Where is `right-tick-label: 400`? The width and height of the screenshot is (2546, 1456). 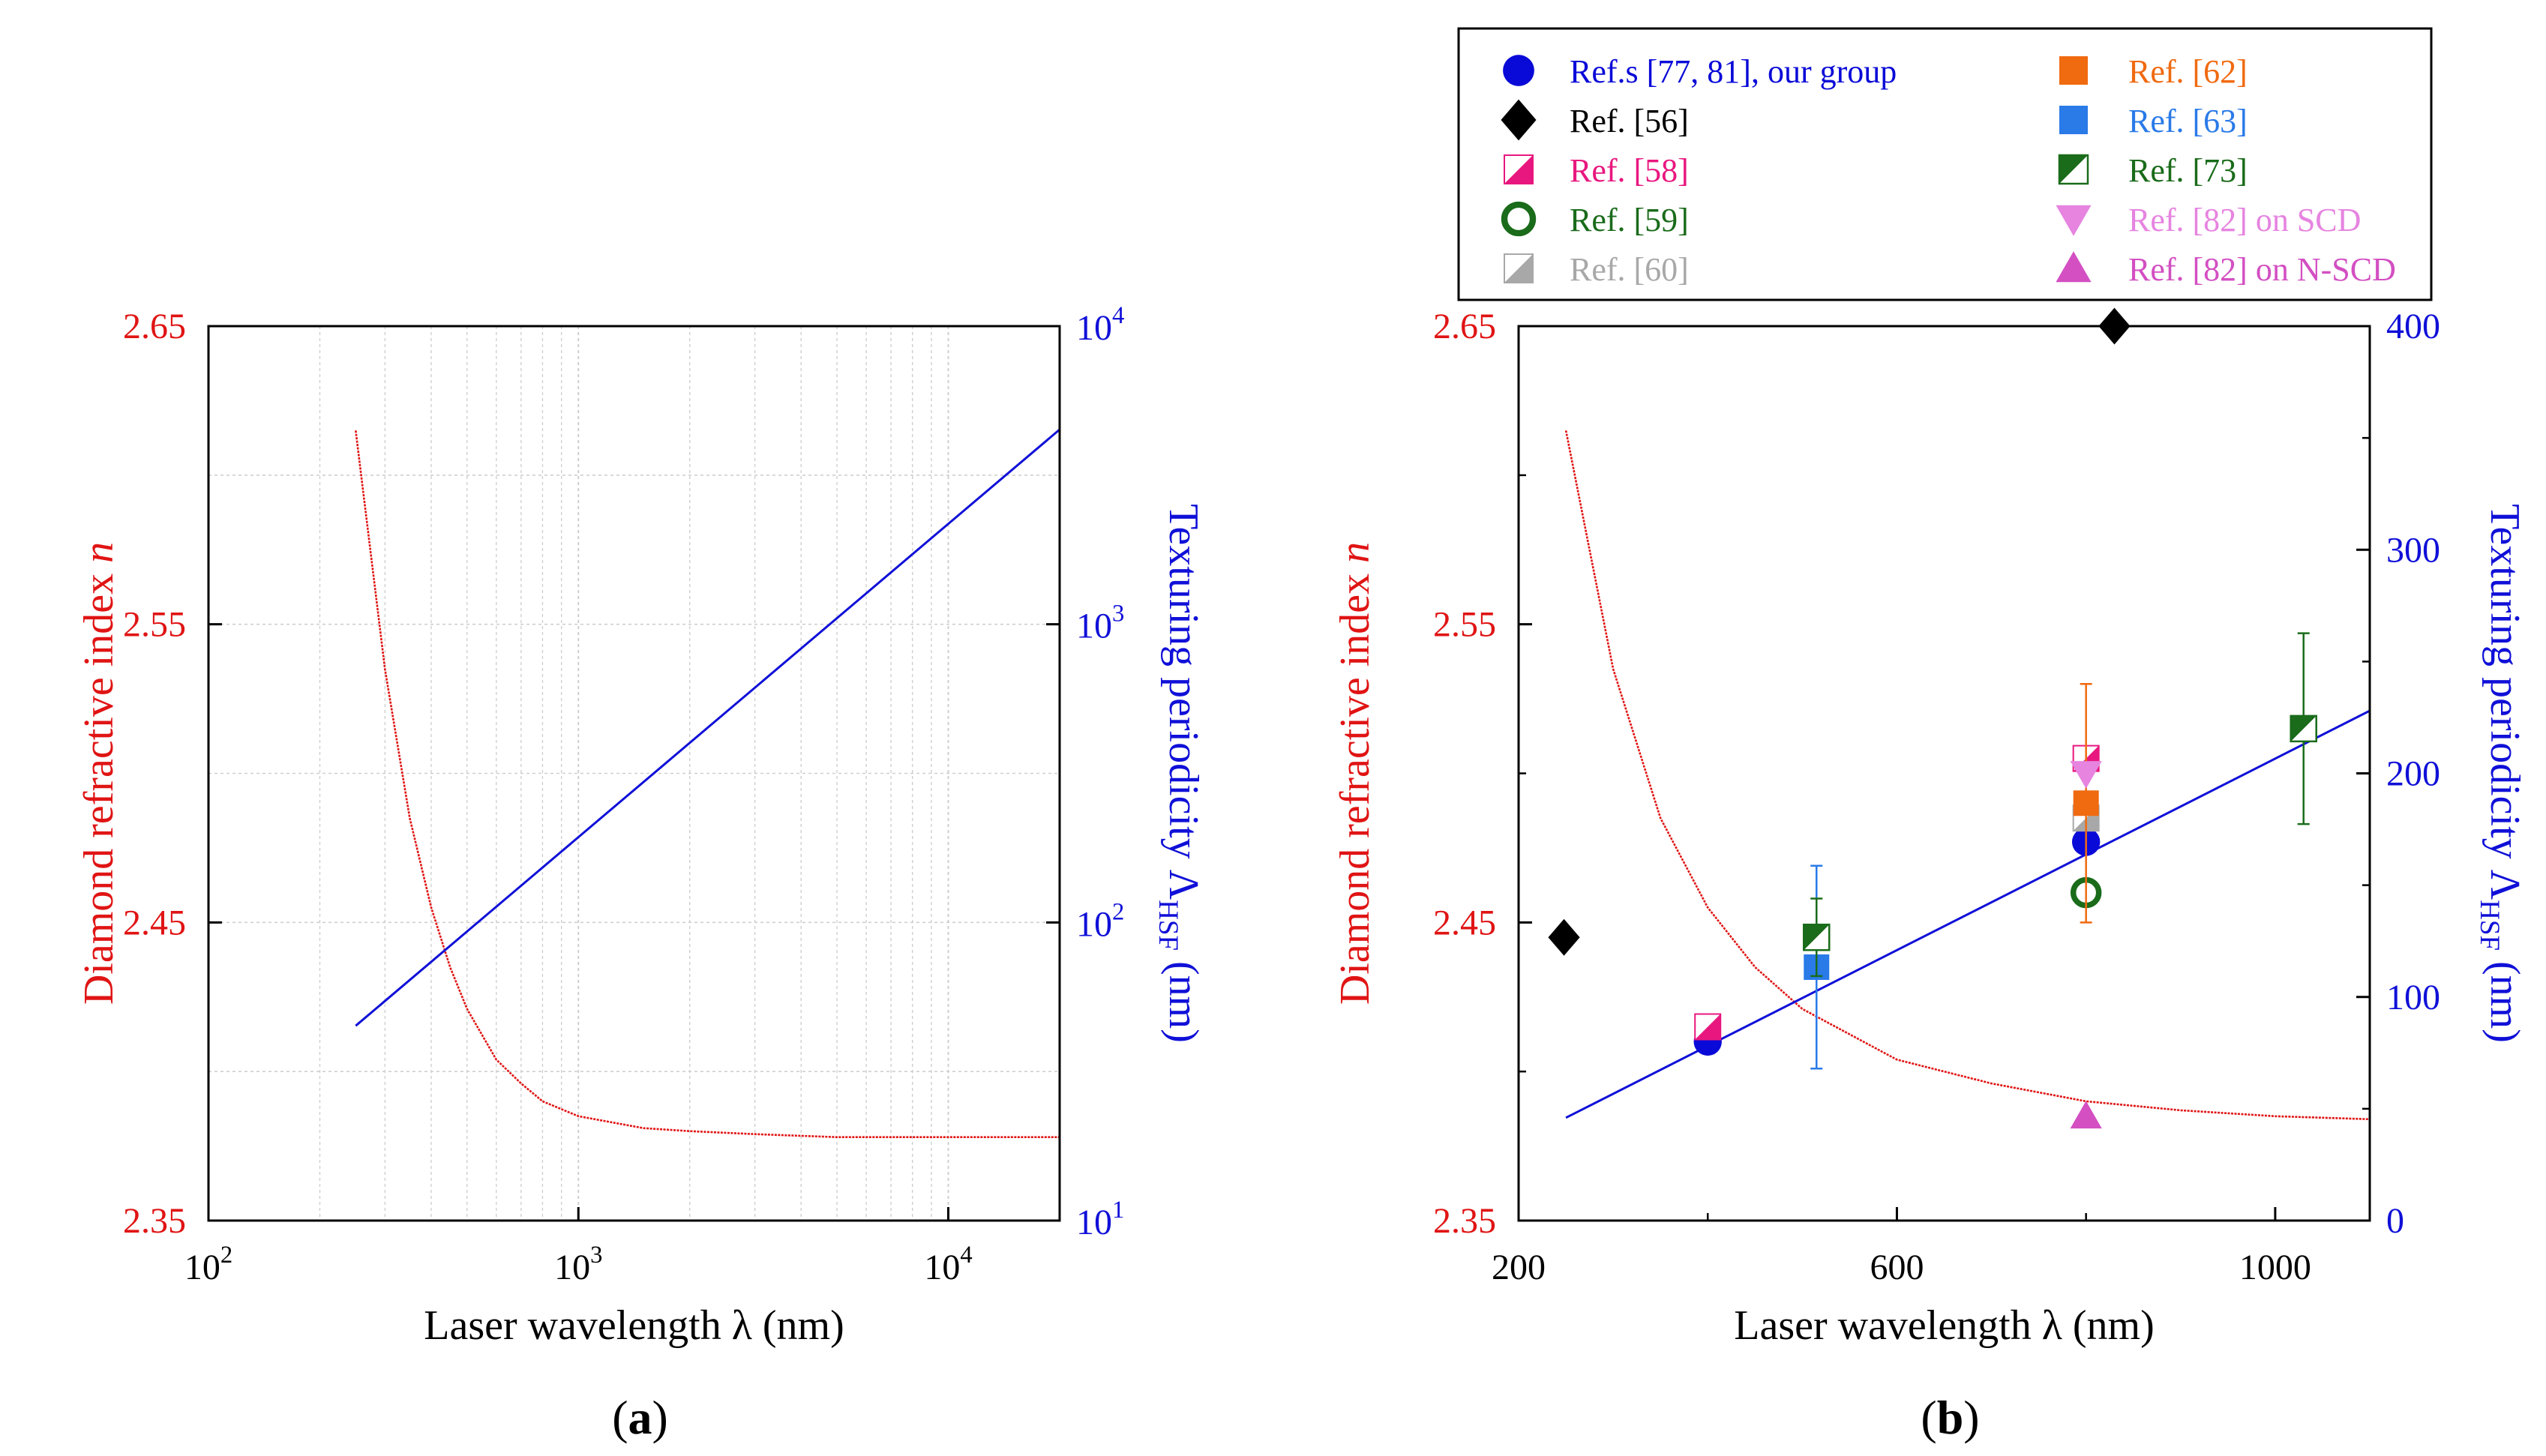 right-tick-label: 400 is located at coordinates (2413, 326).